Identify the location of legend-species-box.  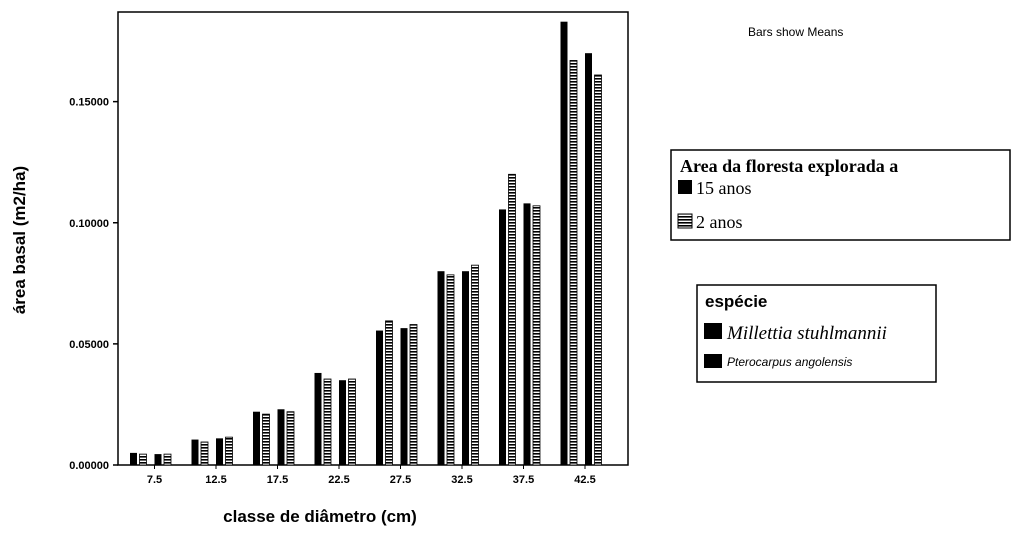
(816, 333).